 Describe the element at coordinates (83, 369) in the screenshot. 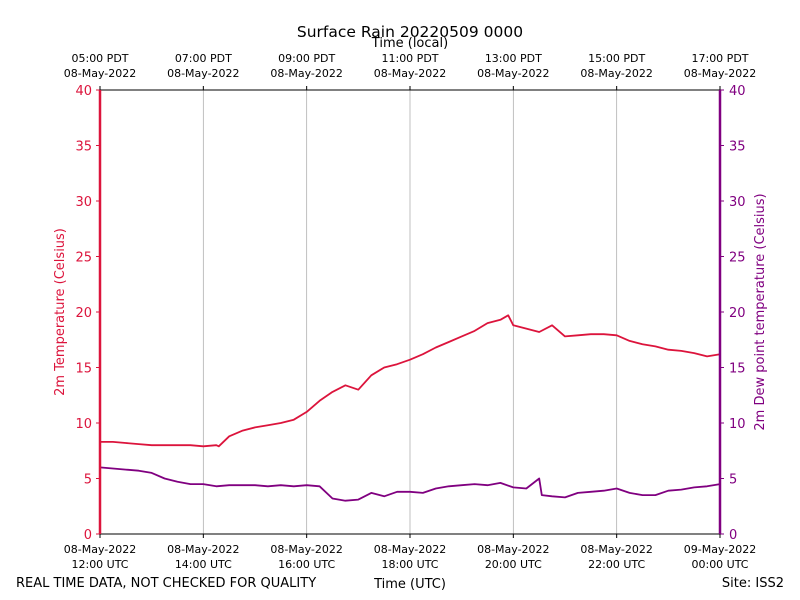

I see `left-y-tick-label: 15` at that location.